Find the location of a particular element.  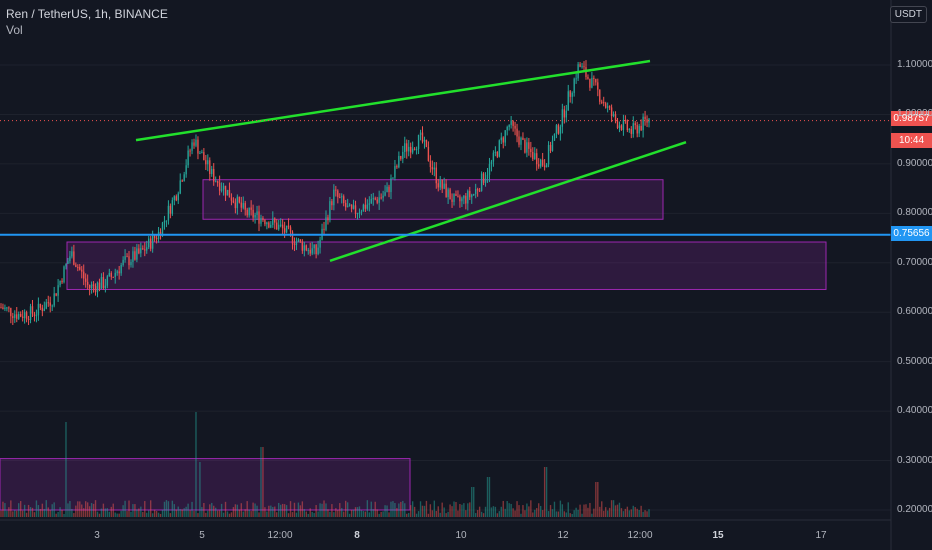

y-tick-label: 0.50000 is located at coordinates (914, 361).